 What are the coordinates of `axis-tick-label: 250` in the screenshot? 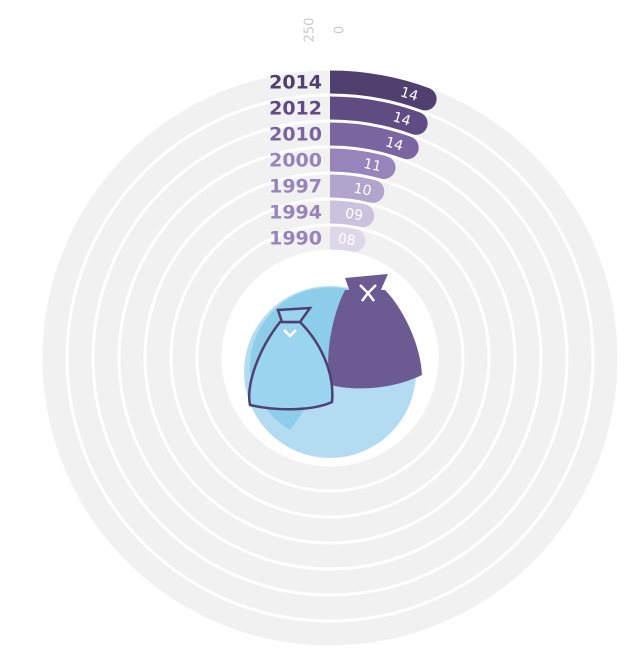 It's located at (310, 30).